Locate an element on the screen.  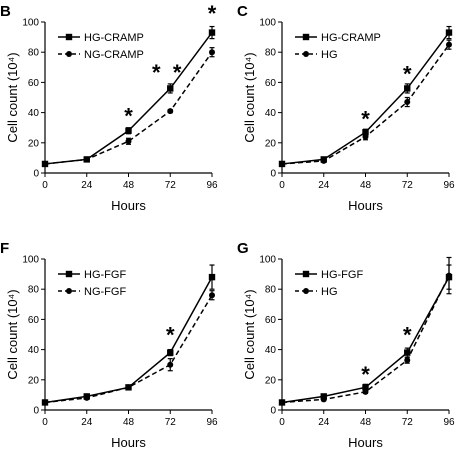
series-hg is located at coordinates (365, 331).